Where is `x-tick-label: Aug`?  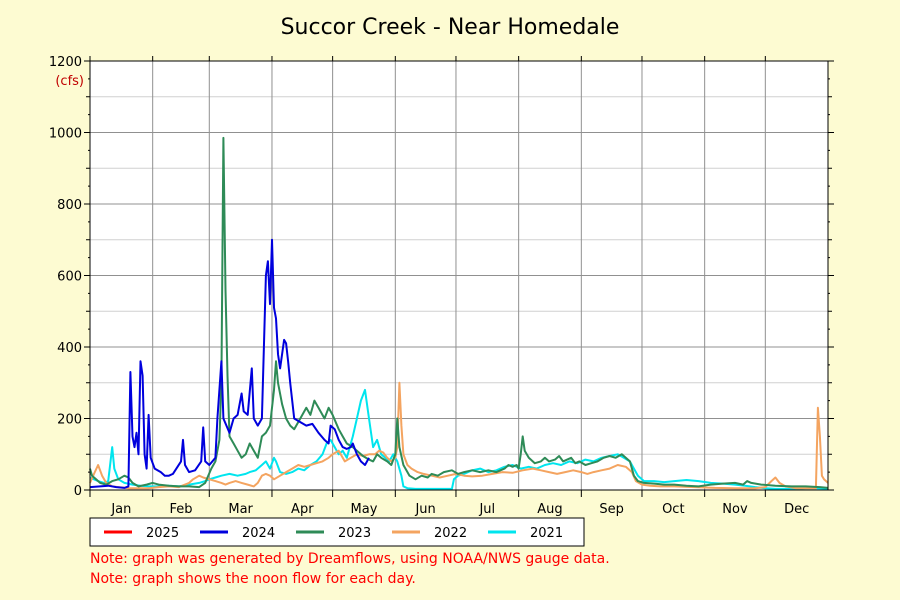 x-tick-label: Aug is located at coordinates (549, 509).